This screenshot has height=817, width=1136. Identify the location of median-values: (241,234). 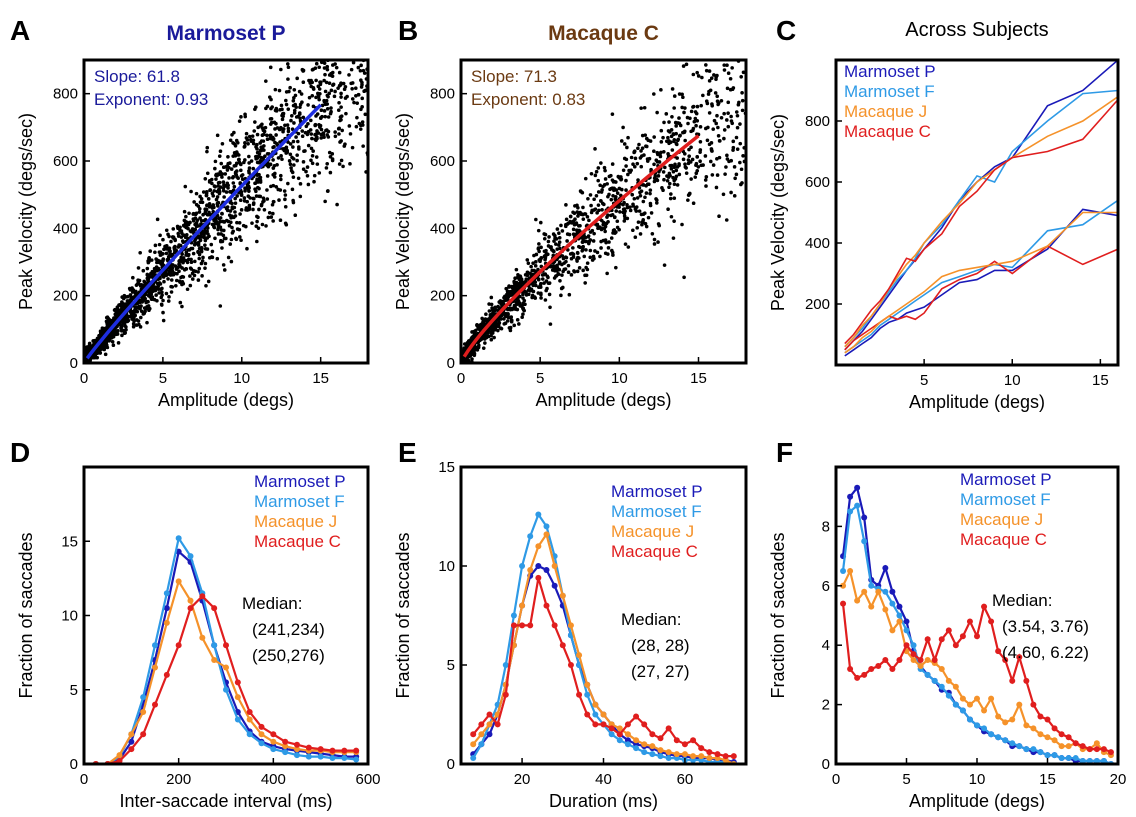
(288, 629).